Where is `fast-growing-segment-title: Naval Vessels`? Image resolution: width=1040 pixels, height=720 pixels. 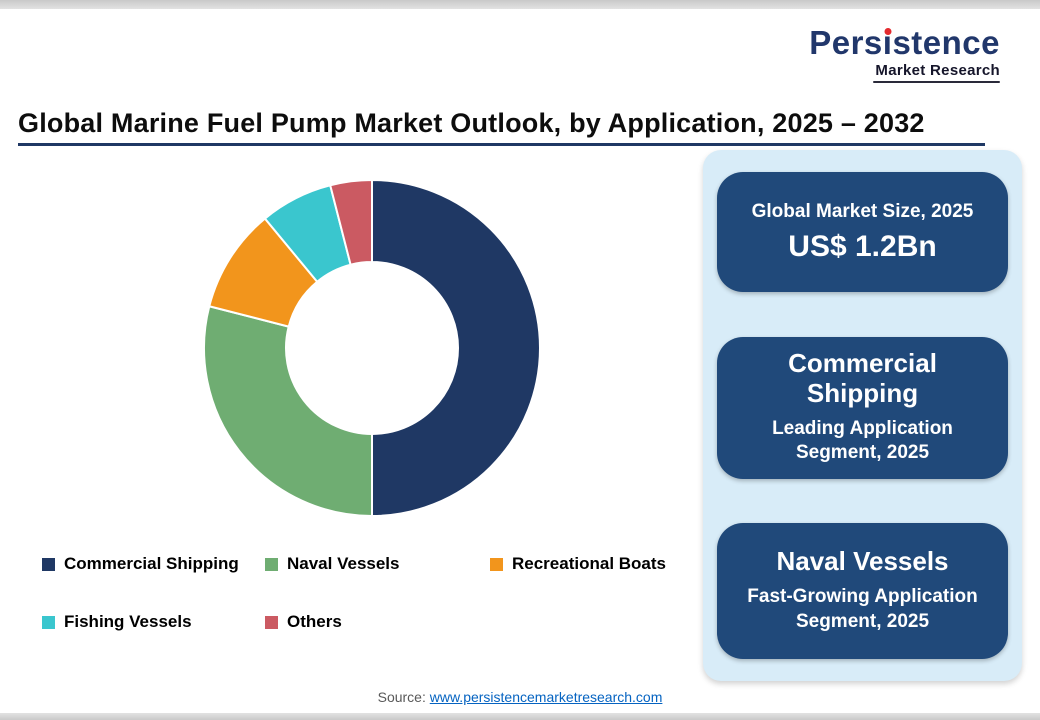 fast-growing-segment-title: Naval Vessels is located at coordinates (862, 561).